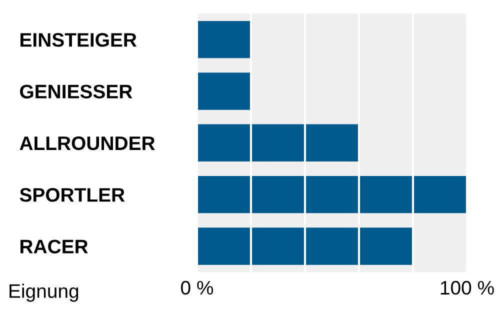 Image resolution: width=500 pixels, height=327 pixels. What do you see at coordinates (54, 247) in the screenshot?
I see `y-tick-label: RACER` at bounding box center [54, 247].